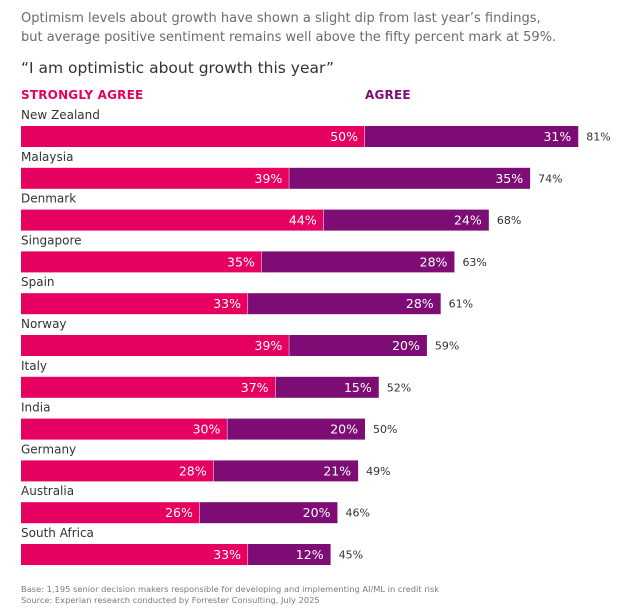  Describe the element at coordinates (344, 429) in the screenshot. I see `bar-label-agree-india: 20%` at that location.